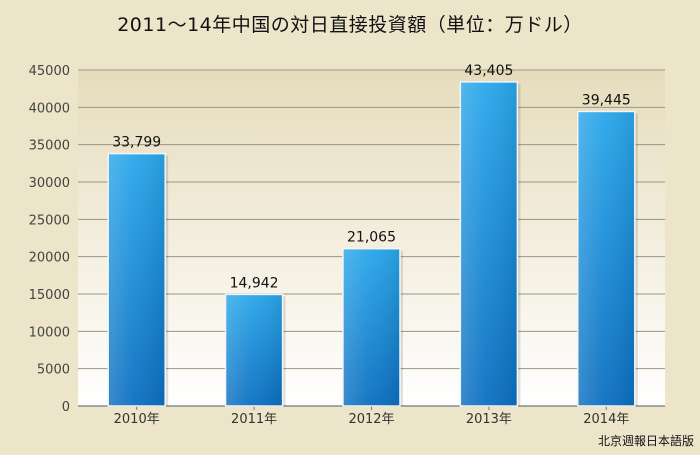 The image size is (700, 455). Describe the element at coordinates (49, 71) in the screenshot. I see `y-tick-label: 45000` at that location.